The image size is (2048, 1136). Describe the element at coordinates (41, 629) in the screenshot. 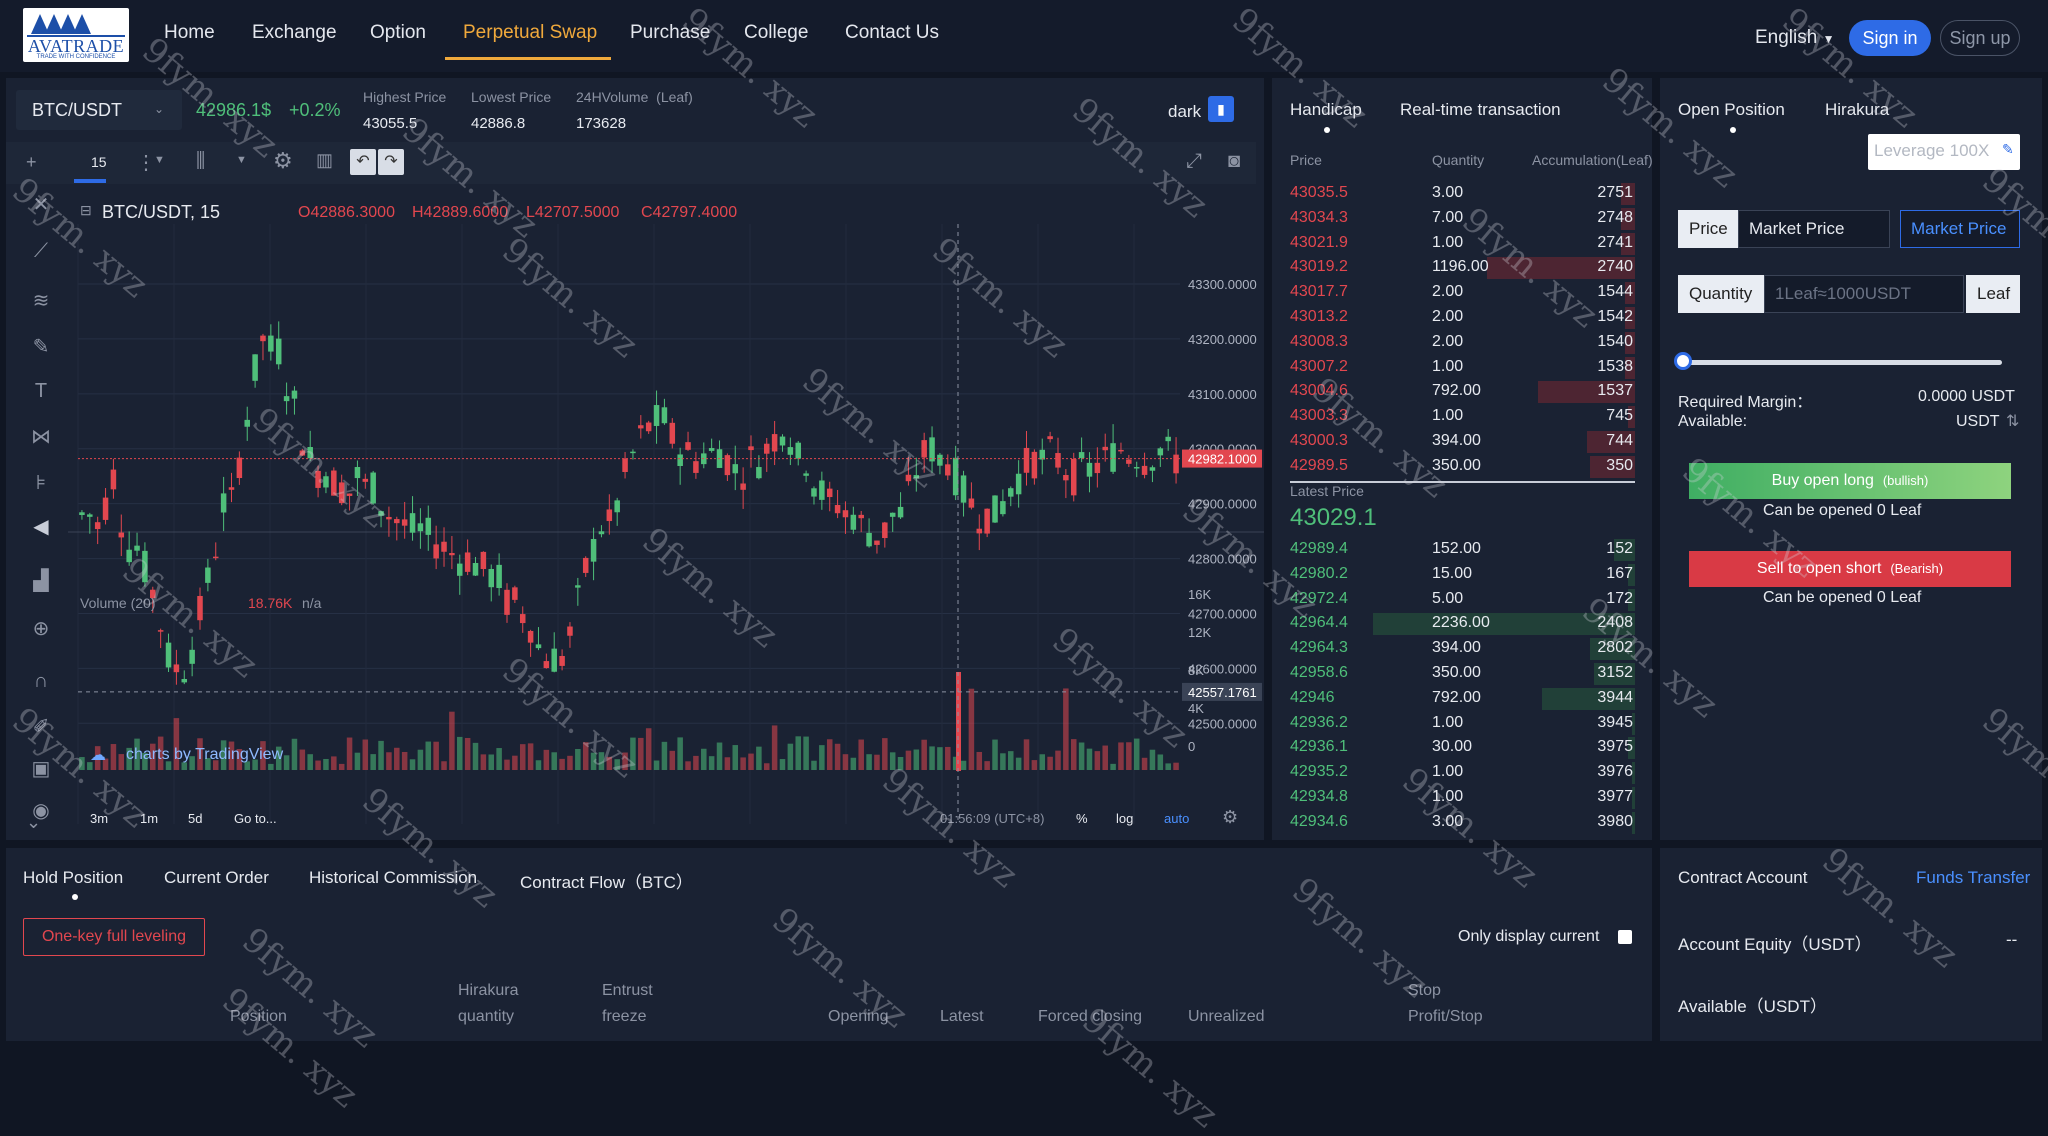

I see `zoom-in-icon: ⊕` at that location.